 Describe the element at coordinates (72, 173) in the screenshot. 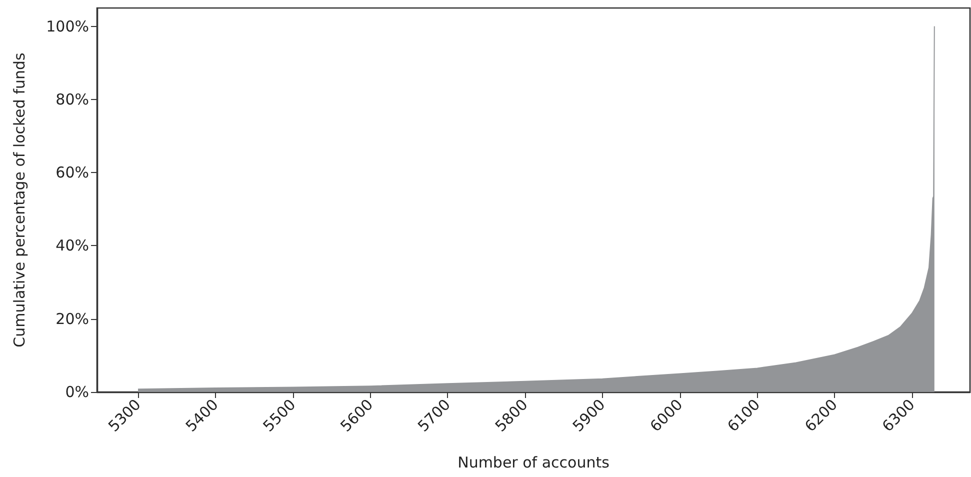

I see `y-tick-label: 60%` at that location.